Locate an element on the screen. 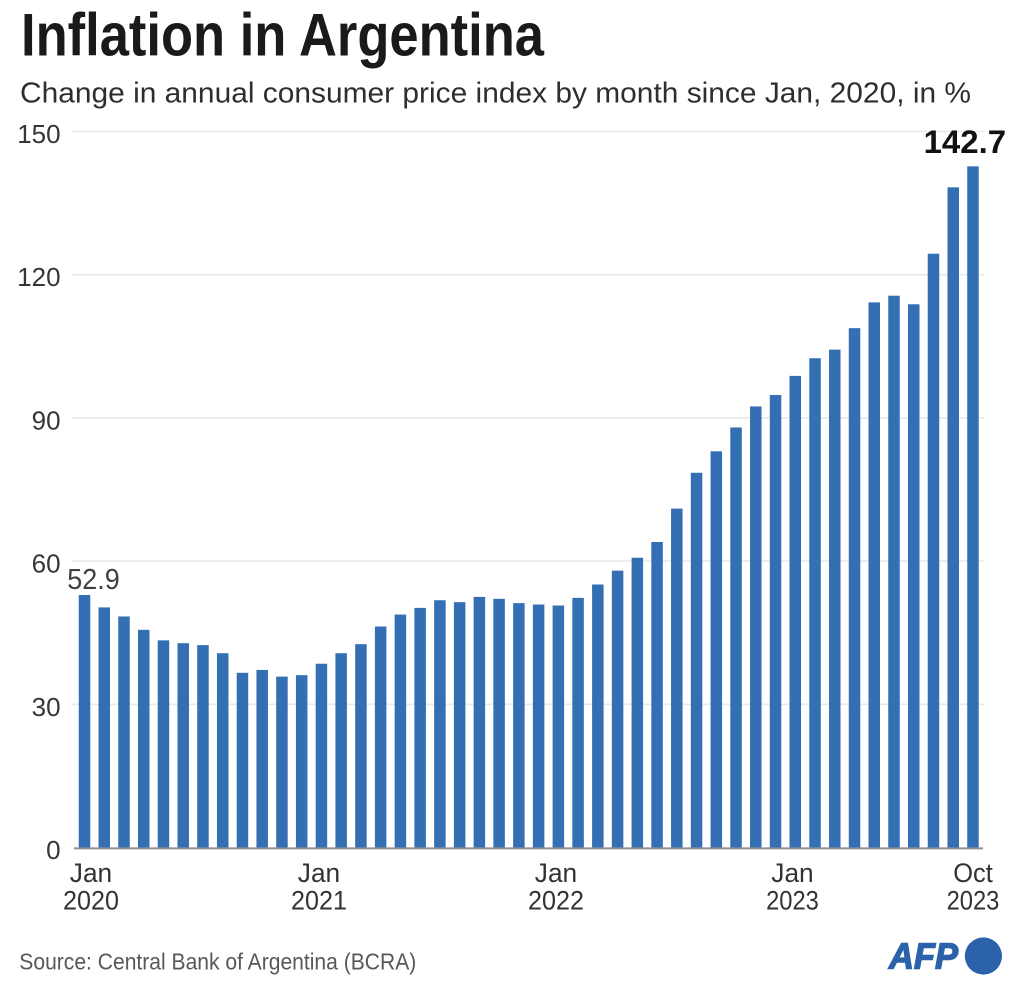  svg-text: 60 is located at coordinates (46, 564).